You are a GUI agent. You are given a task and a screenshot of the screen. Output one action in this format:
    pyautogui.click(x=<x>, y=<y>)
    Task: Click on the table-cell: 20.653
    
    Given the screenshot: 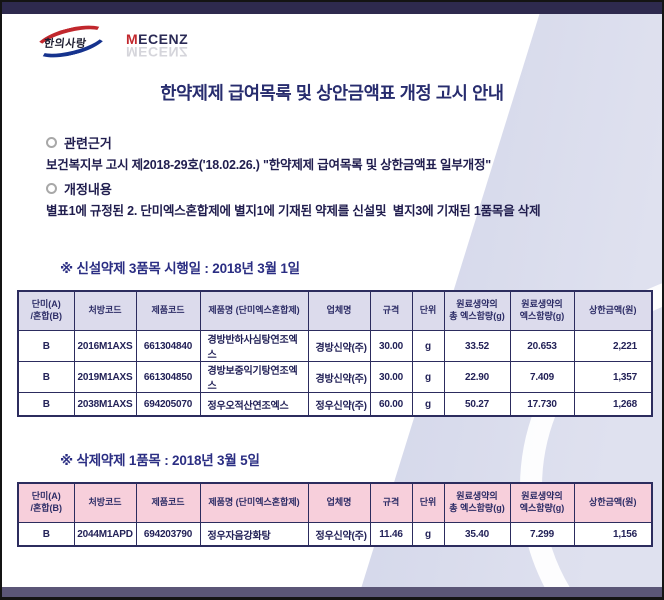 What is the action you would take?
    pyautogui.click(x=542, y=346)
    